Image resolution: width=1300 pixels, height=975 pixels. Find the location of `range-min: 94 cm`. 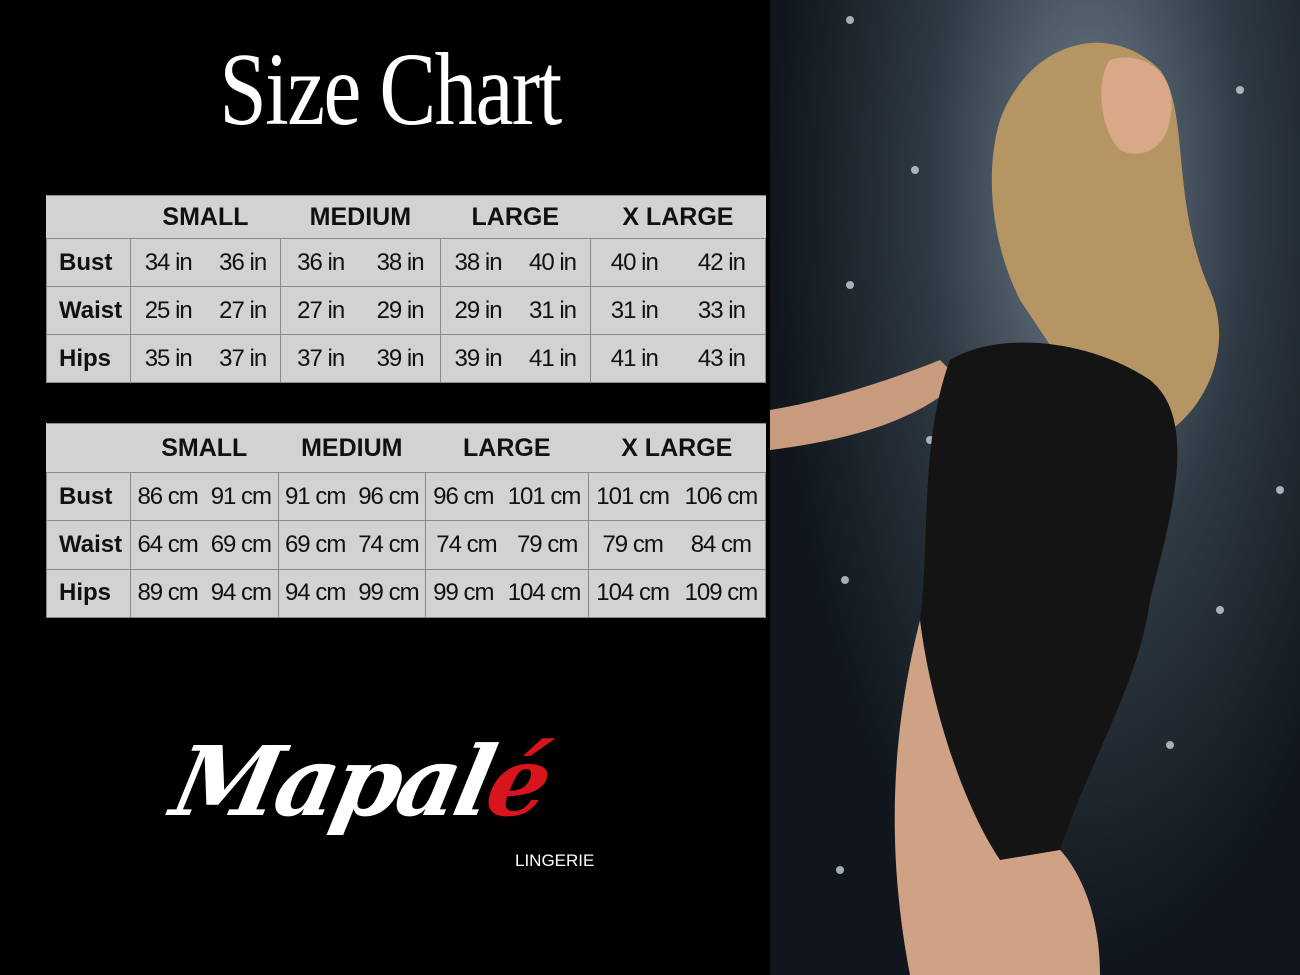

range-min: 94 cm is located at coordinates (315, 593).